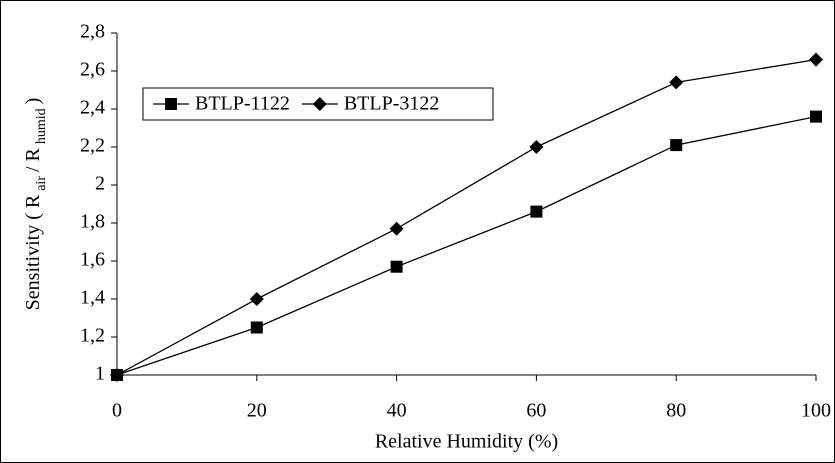  What do you see at coordinates (92, 260) in the screenshot?
I see `y-tick-label: 1,6` at bounding box center [92, 260].